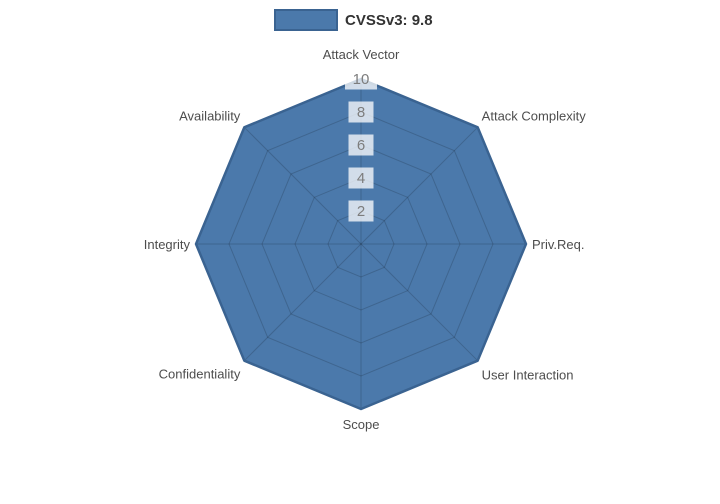  Describe the element at coordinates (167, 244) in the screenshot. I see `axis-label-integrity: Integrity` at that location.